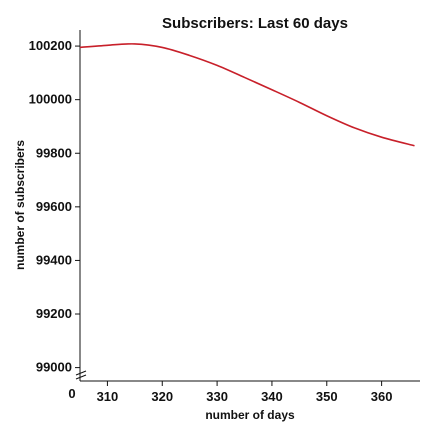  What do you see at coordinates (162, 396) in the screenshot?
I see `x-tick-label: 320` at bounding box center [162, 396].